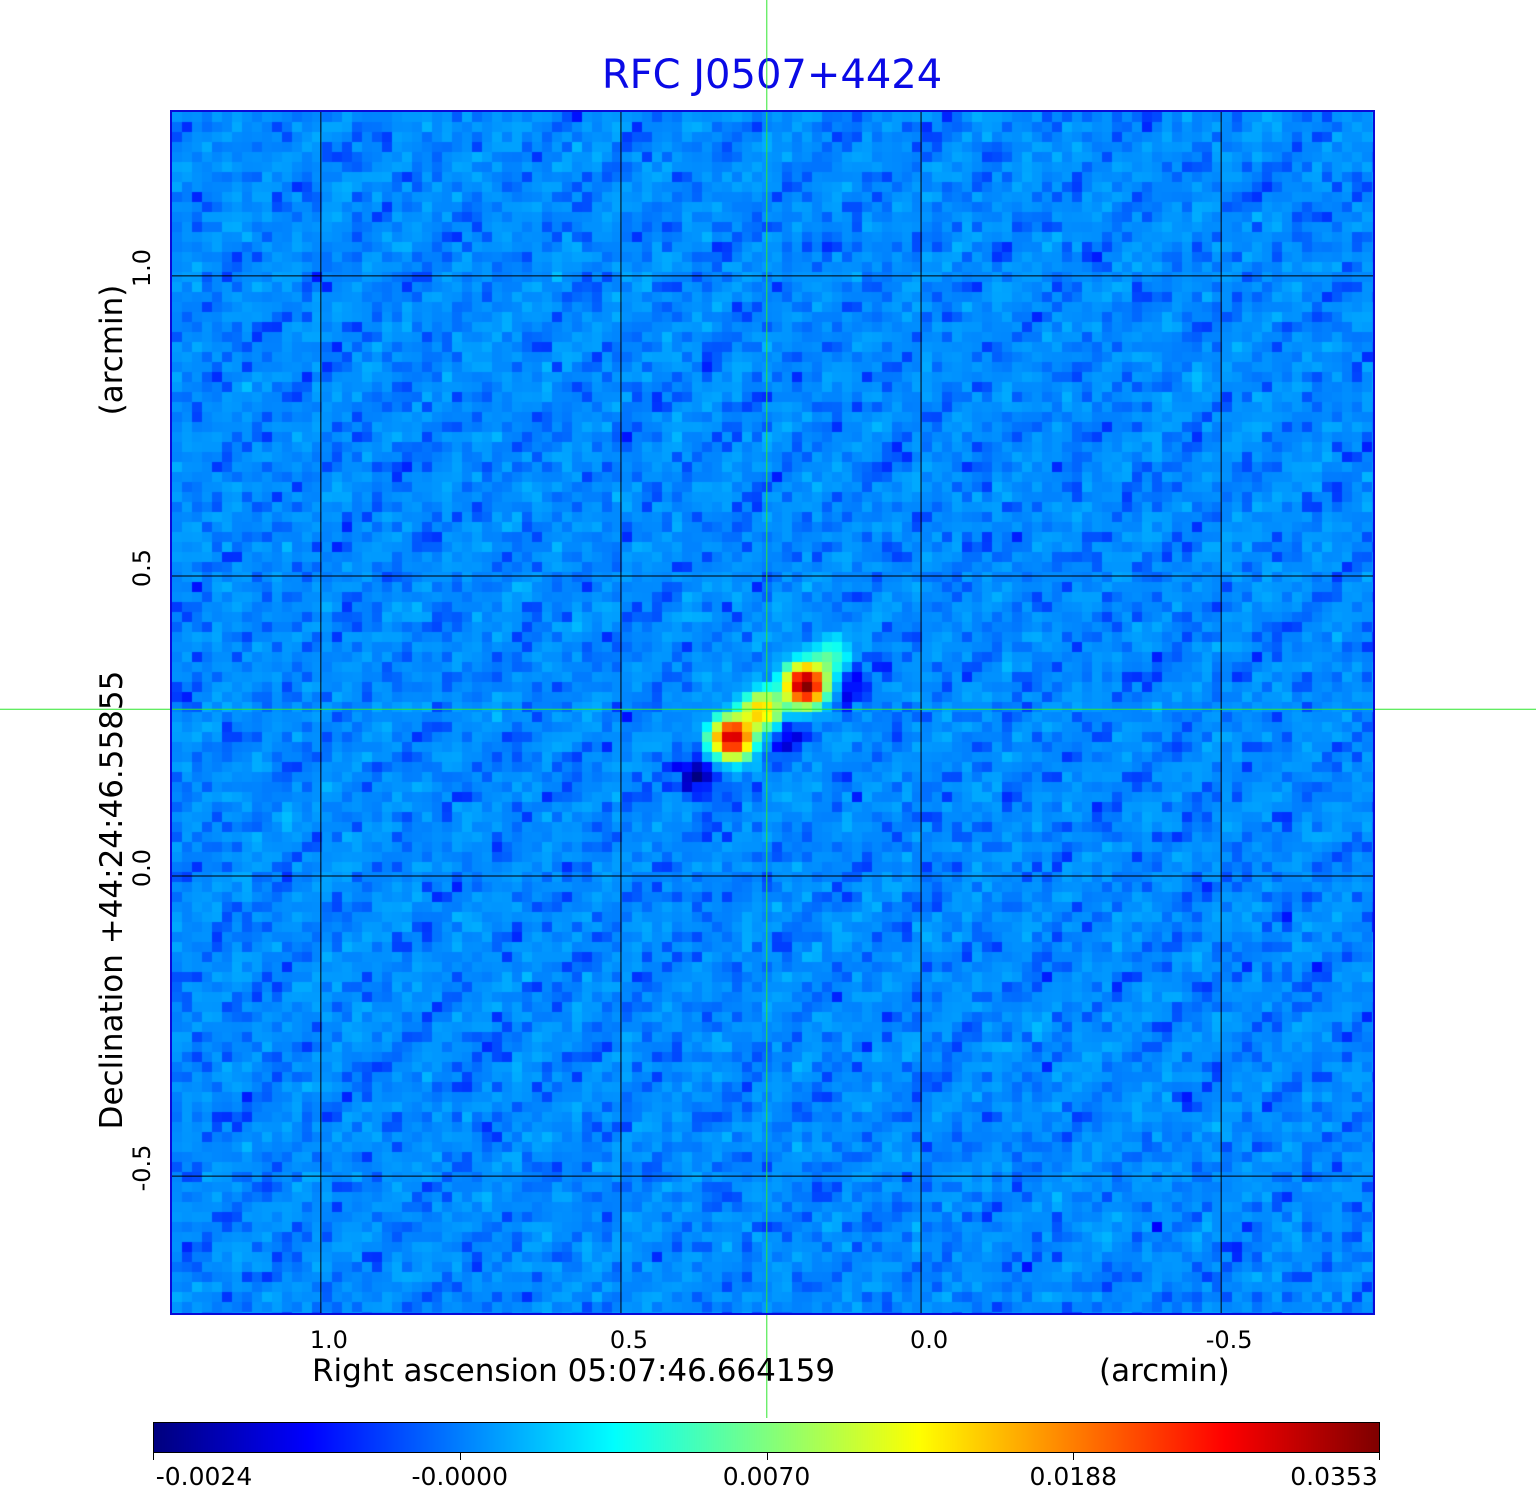  Describe the element at coordinates (112, 350) in the screenshot. I see `y-axis-unit: (arcmin)` at that location.